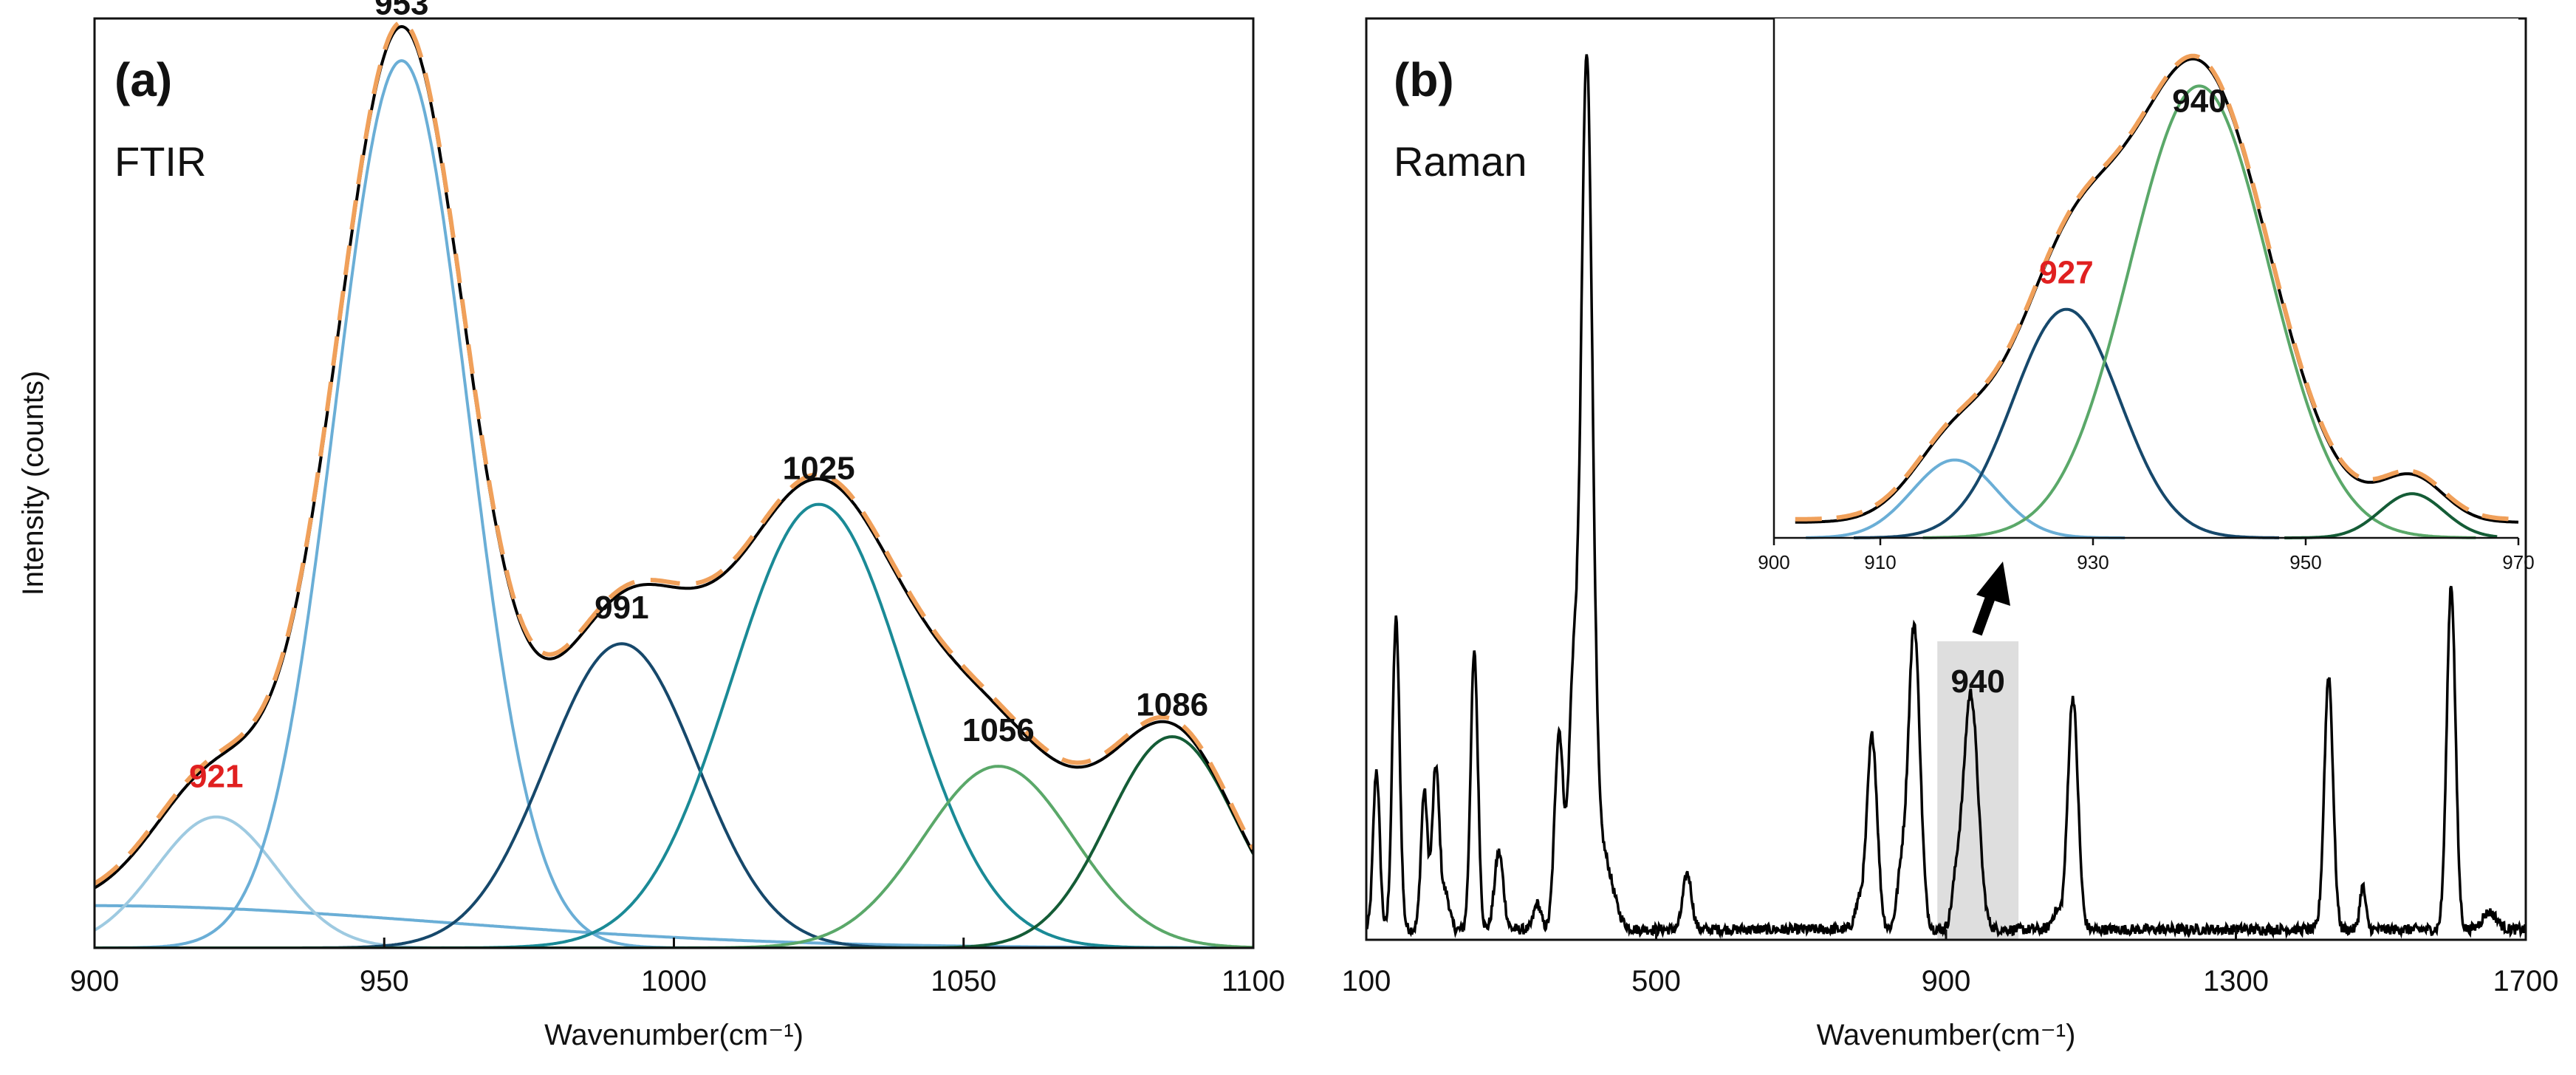 This screenshot has width=2576, height=1075. I want to click on inset-series-band-940-curve, so click(2199, 312).